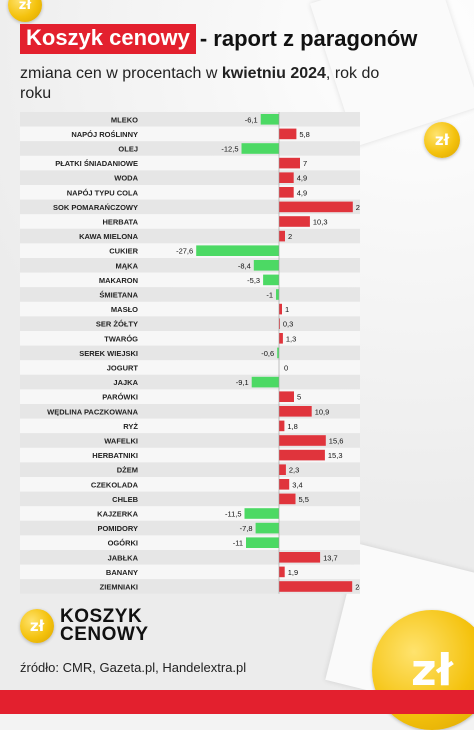 This screenshot has height=730, width=474. I want to click on data-label: 5, so click(299, 397).